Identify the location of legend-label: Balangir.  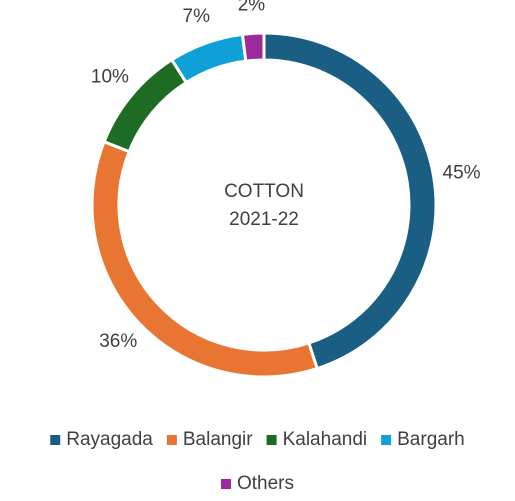
(218, 439).